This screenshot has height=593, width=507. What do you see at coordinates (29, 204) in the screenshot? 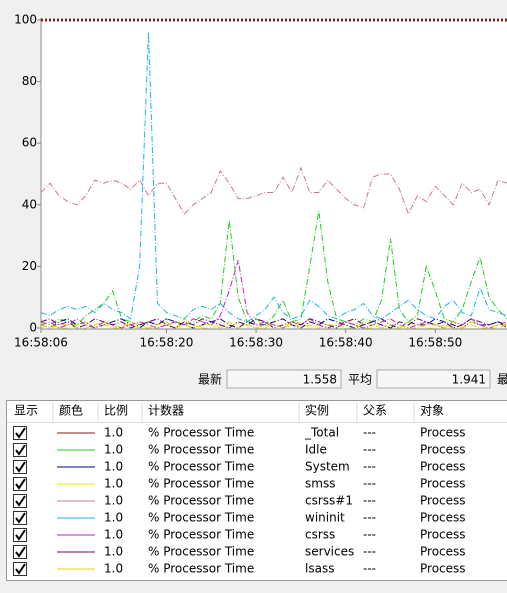
I see `y-tick-label: 40` at bounding box center [29, 204].